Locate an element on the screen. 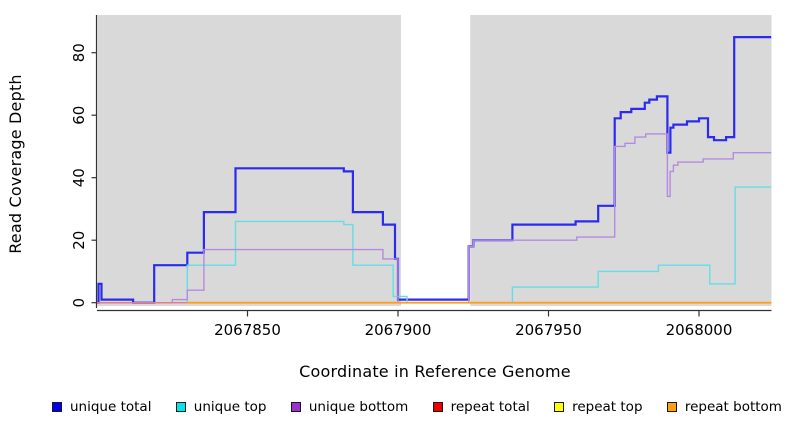 The width and height of the screenshot is (792, 432). legend-label-unique-total: unique total is located at coordinates (111, 407).